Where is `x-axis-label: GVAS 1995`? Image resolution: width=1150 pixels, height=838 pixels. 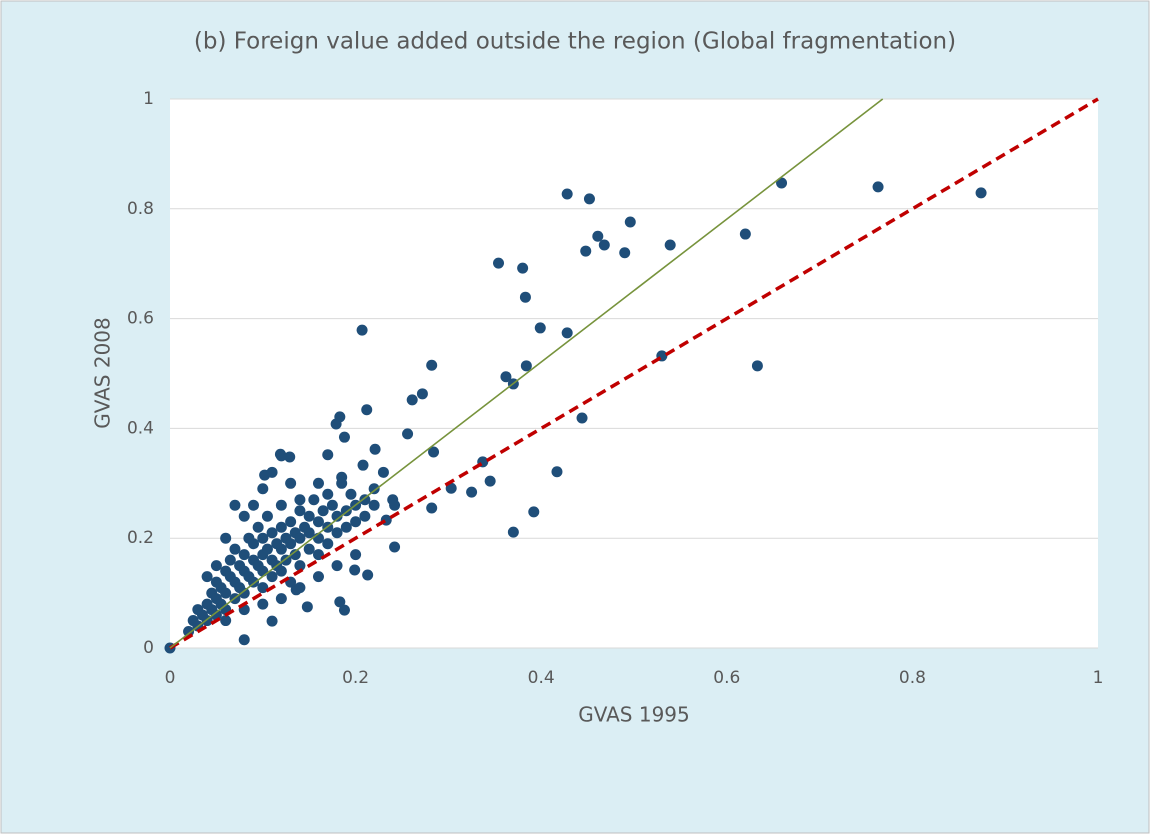 x-axis-label: GVAS 1995 is located at coordinates (634, 715).